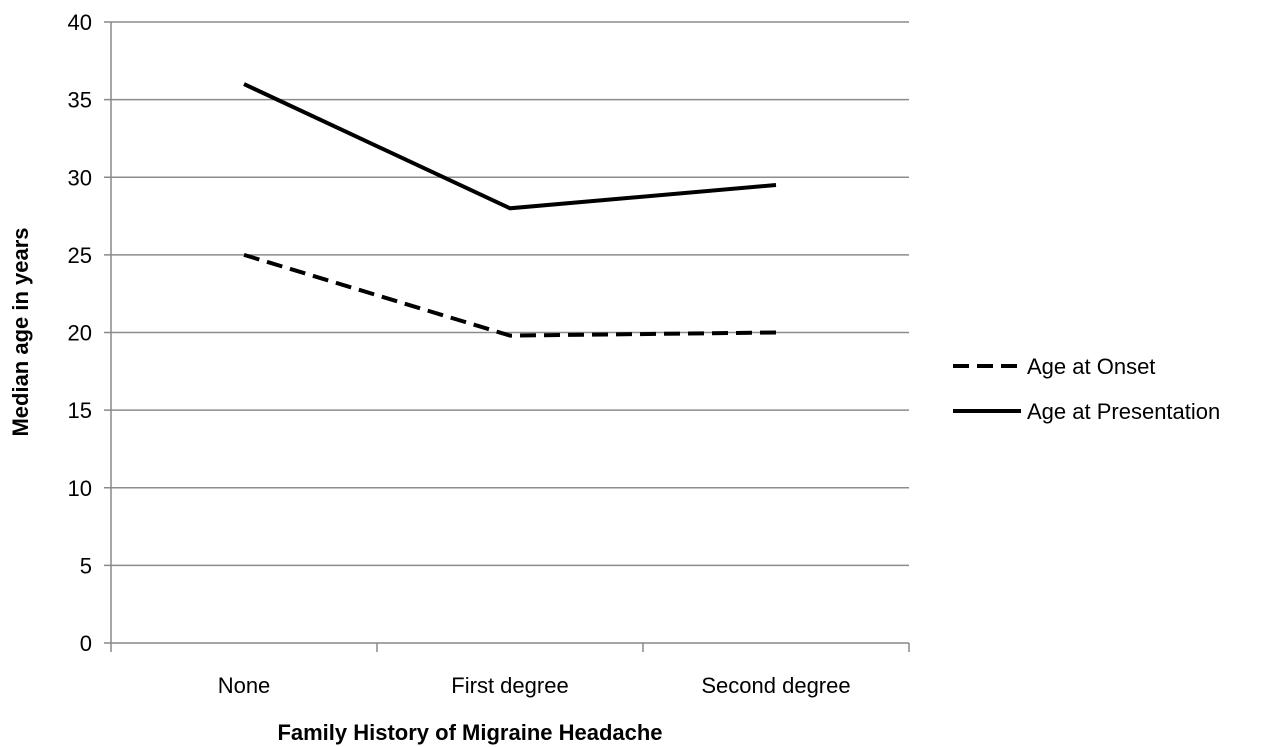 This screenshot has width=1267, height=747. I want to click on y-tick-label: 5, so click(86, 565).